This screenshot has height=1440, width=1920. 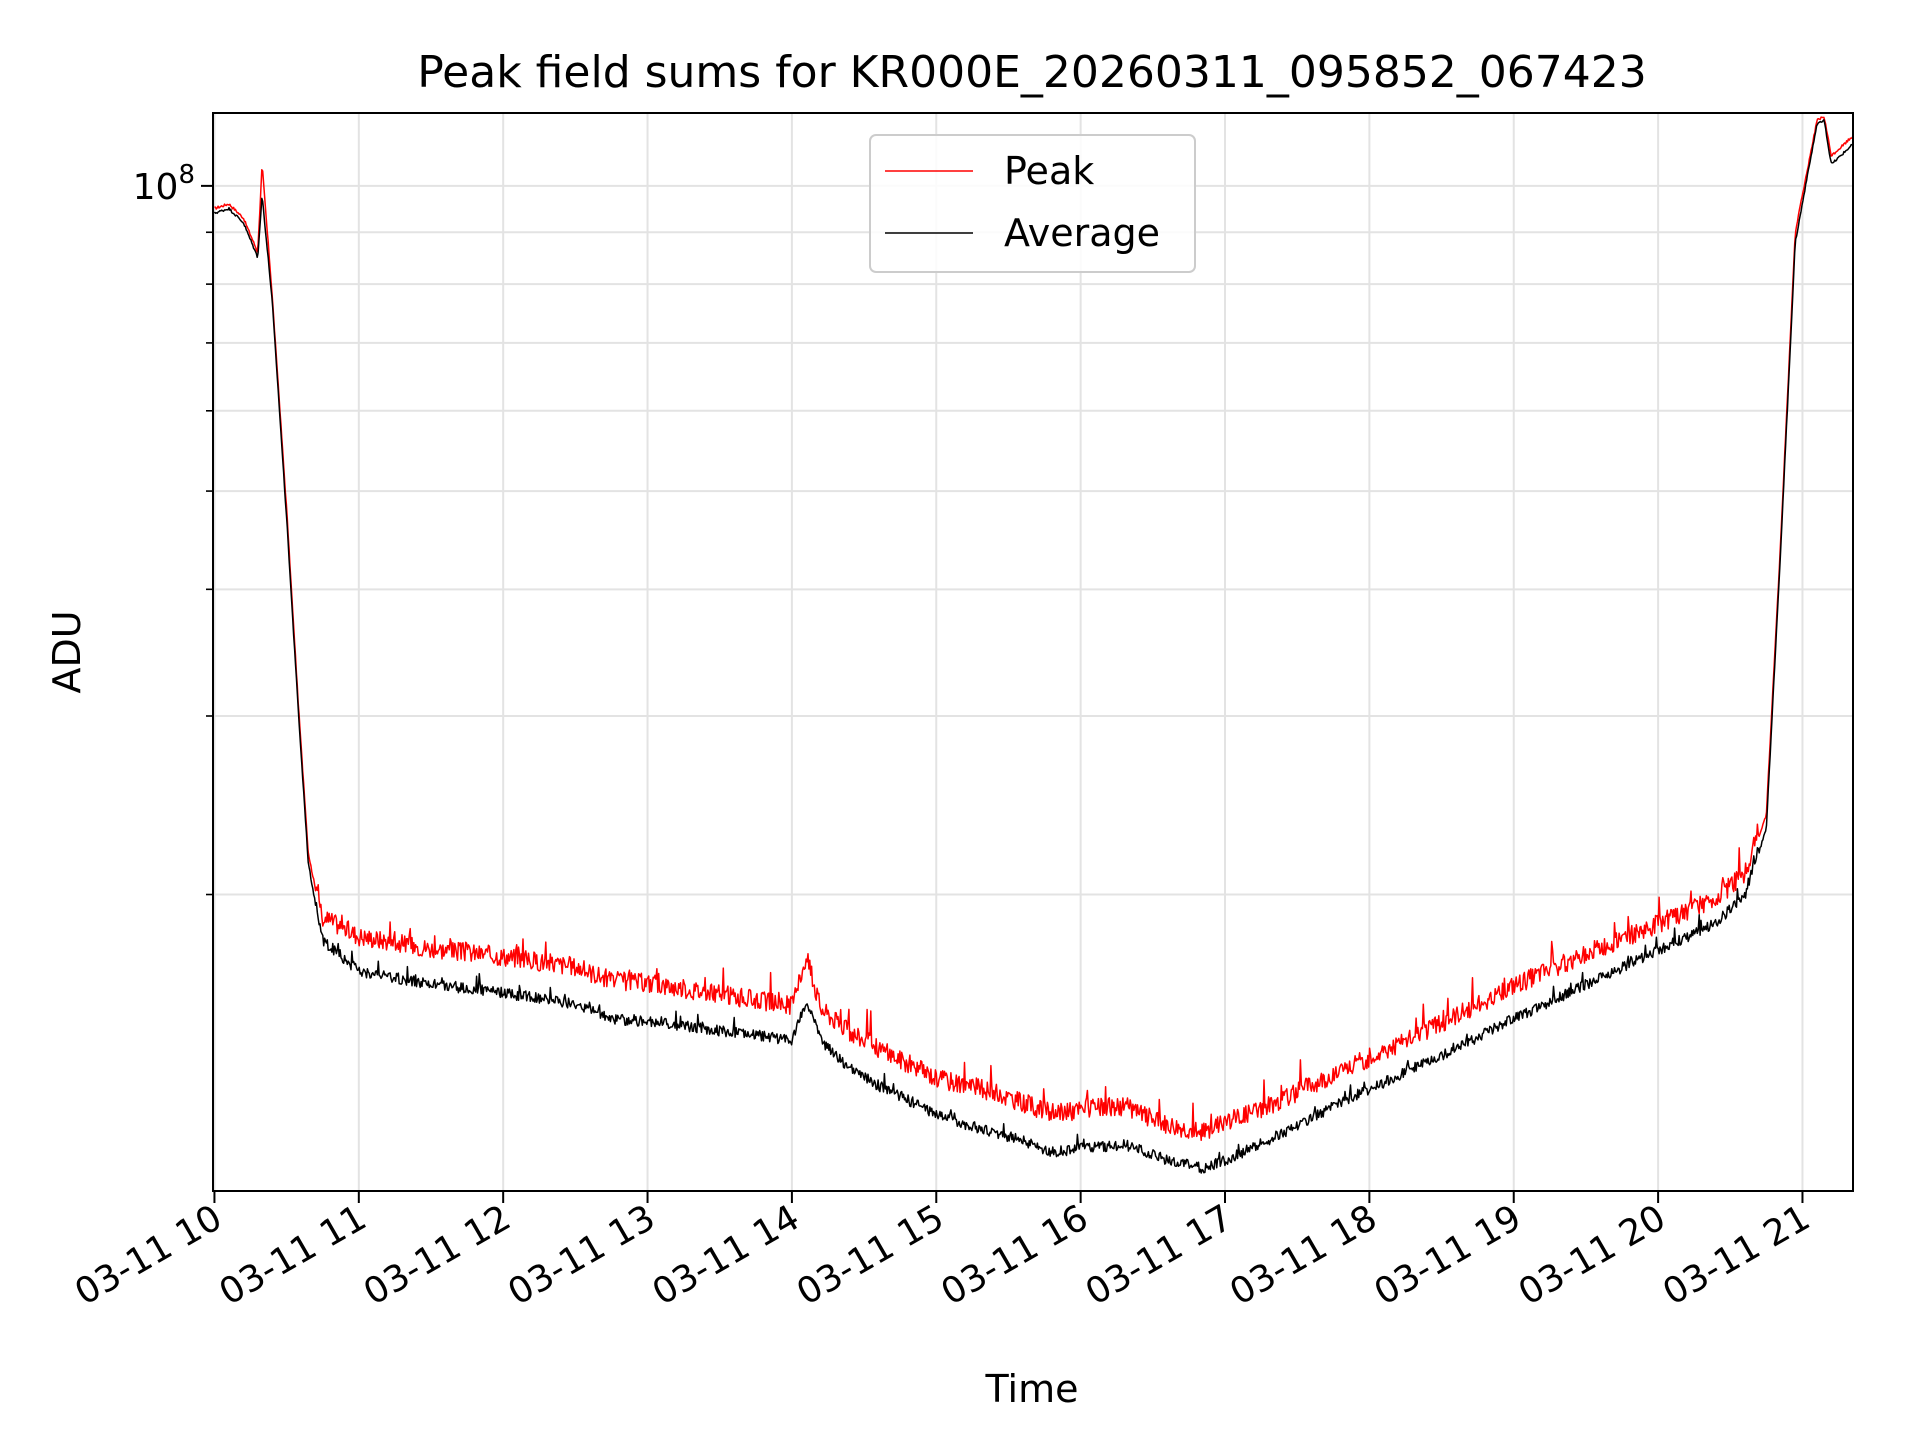 I want to click on y-axis-label: ADU, so click(x=67, y=651).